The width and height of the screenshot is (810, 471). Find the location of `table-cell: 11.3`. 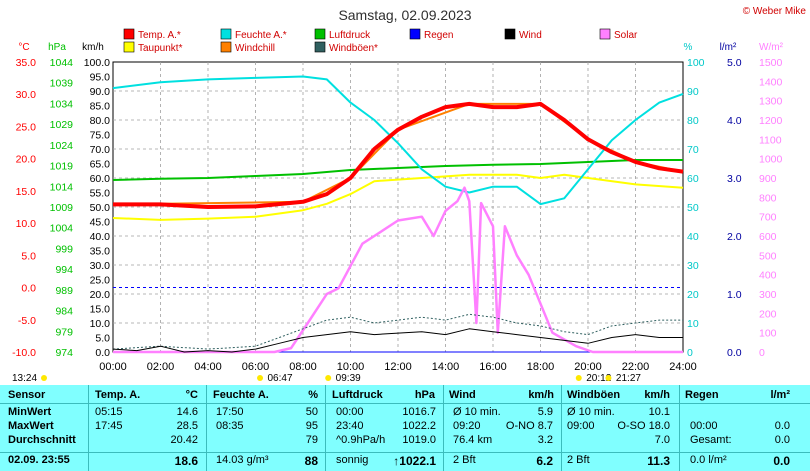

table-cell: 11.3 is located at coordinates (658, 461).